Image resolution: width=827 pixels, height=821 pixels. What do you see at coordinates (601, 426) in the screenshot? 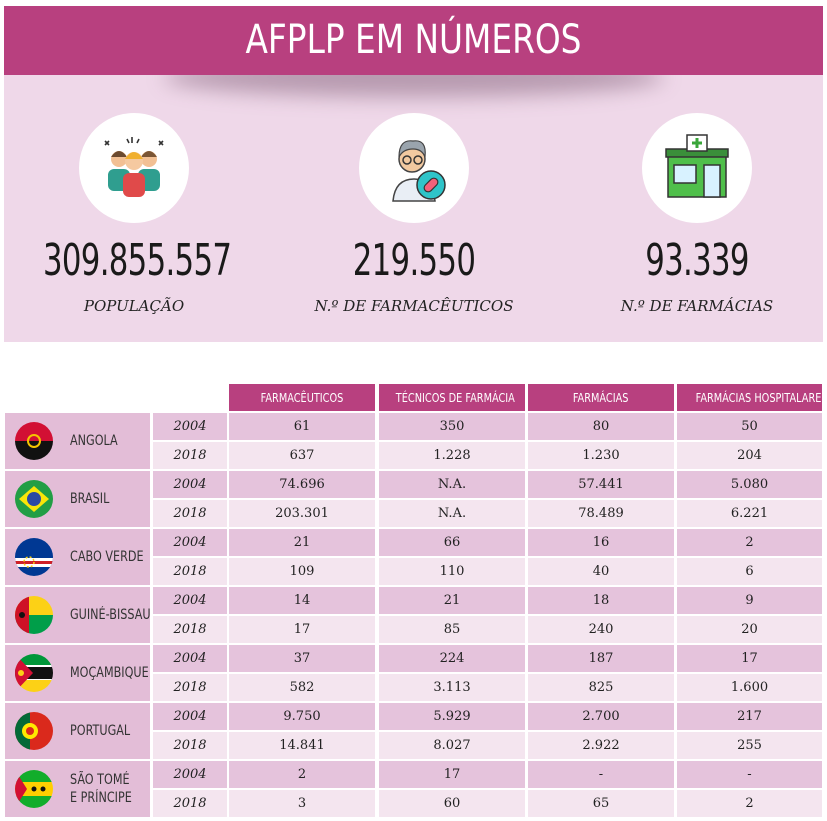
I see `table-cell: 80` at bounding box center [601, 426].